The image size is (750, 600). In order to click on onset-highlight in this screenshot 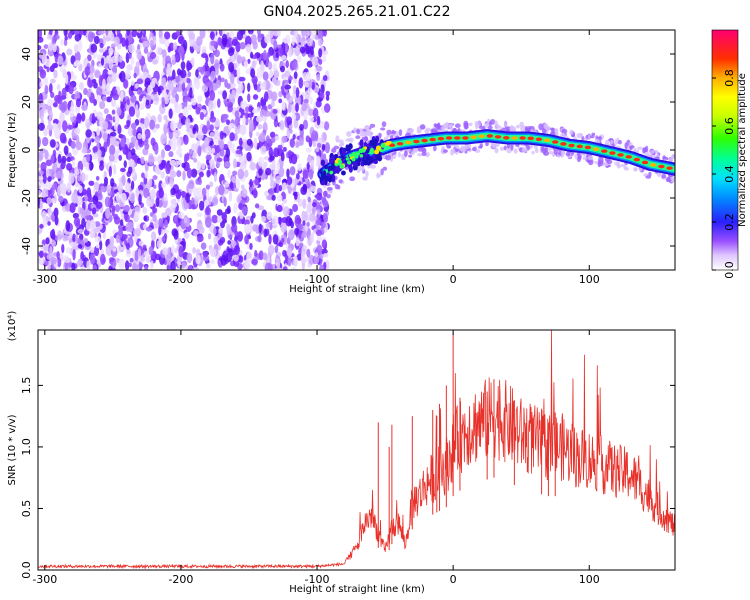, I will do `click(350, 155)`.